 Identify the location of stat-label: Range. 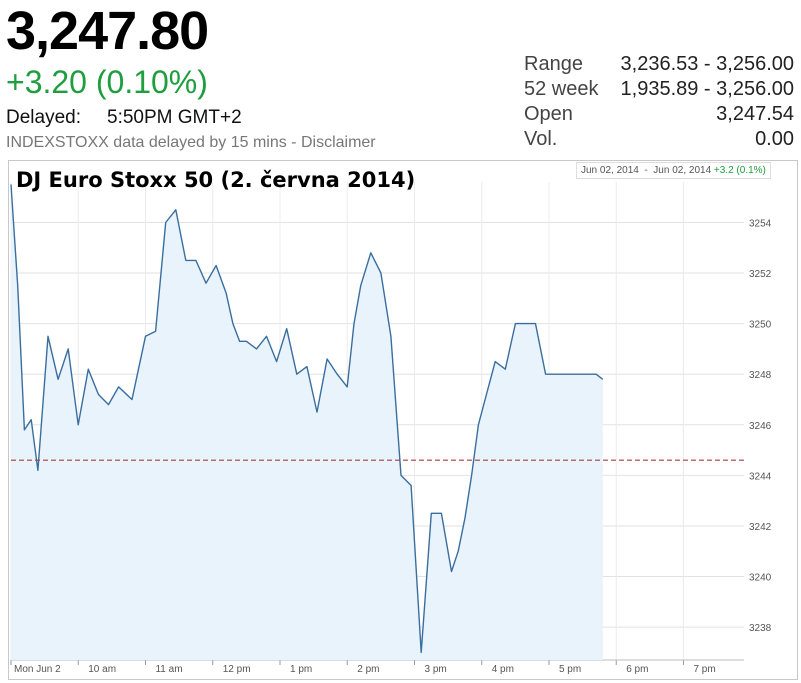
(553, 64).